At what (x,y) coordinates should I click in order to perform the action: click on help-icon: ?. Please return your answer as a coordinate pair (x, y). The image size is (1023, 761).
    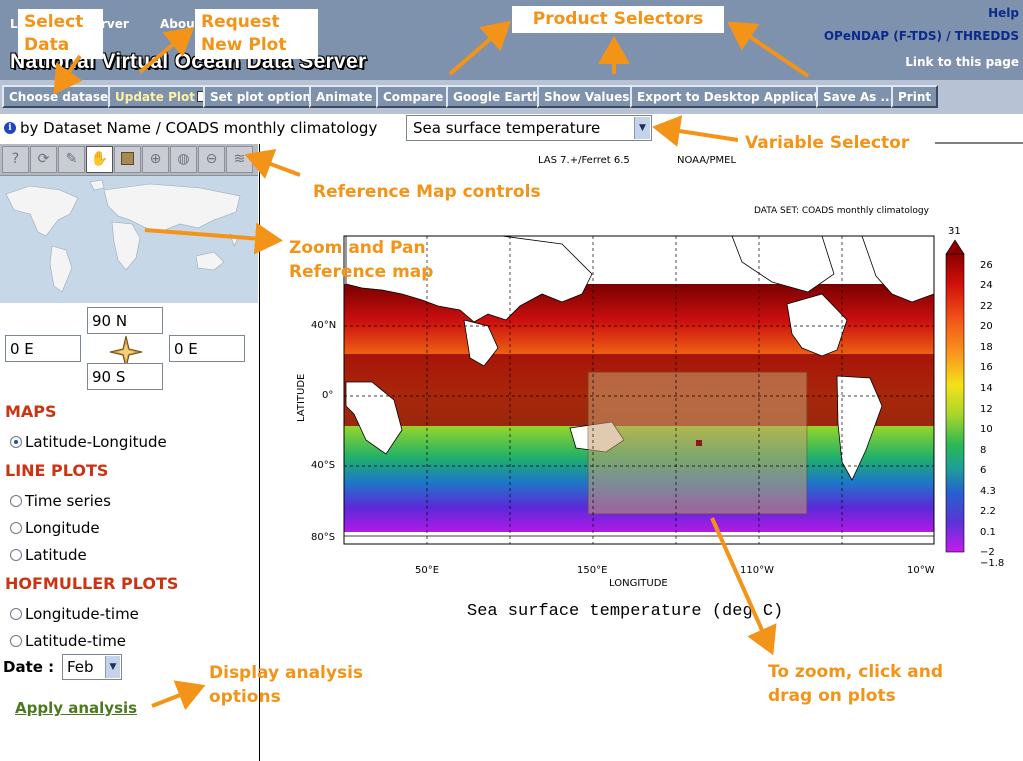
    Looking at the image, I should click on (15, 159).